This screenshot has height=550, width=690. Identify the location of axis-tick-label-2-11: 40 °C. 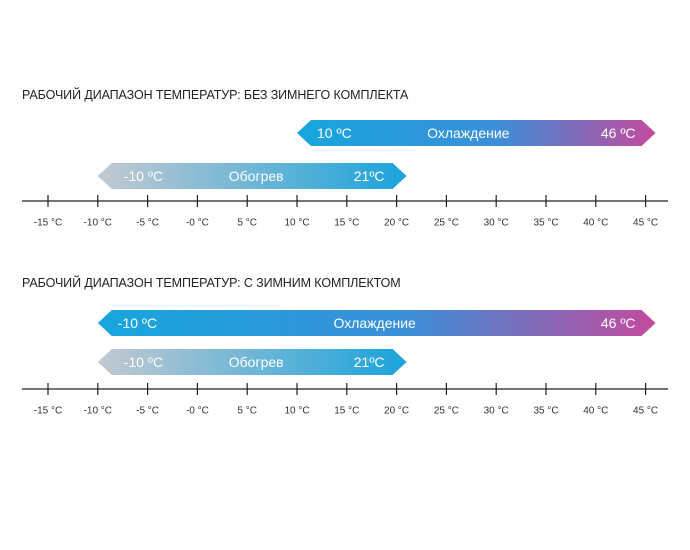
(595, 411).